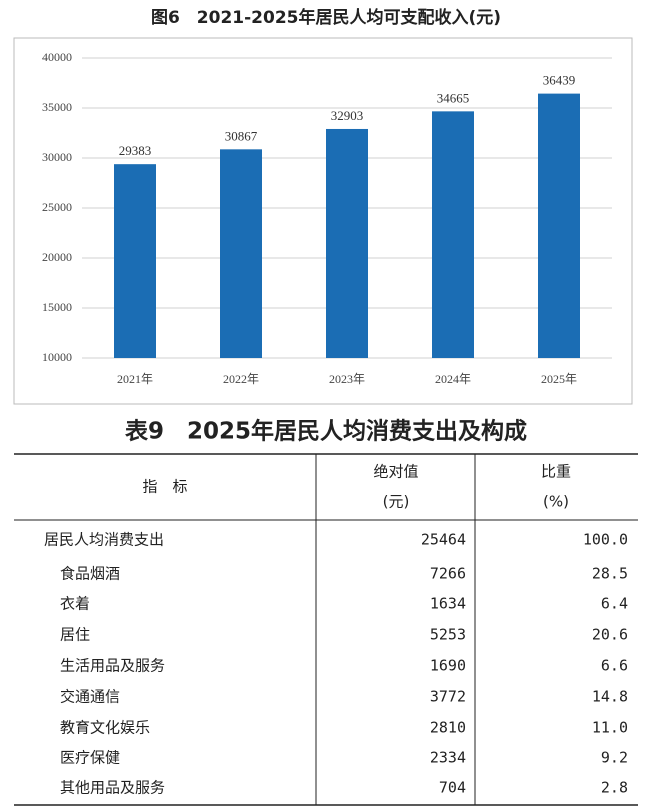  I want to click on share-cell: 11.0, so click(610, 728).